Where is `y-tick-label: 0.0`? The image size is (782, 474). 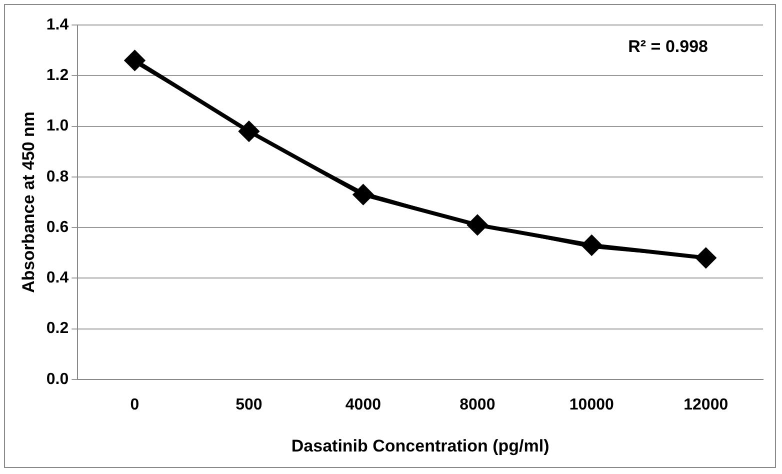
y-tick-label: 0.0 is located at coordinates (57, 379).